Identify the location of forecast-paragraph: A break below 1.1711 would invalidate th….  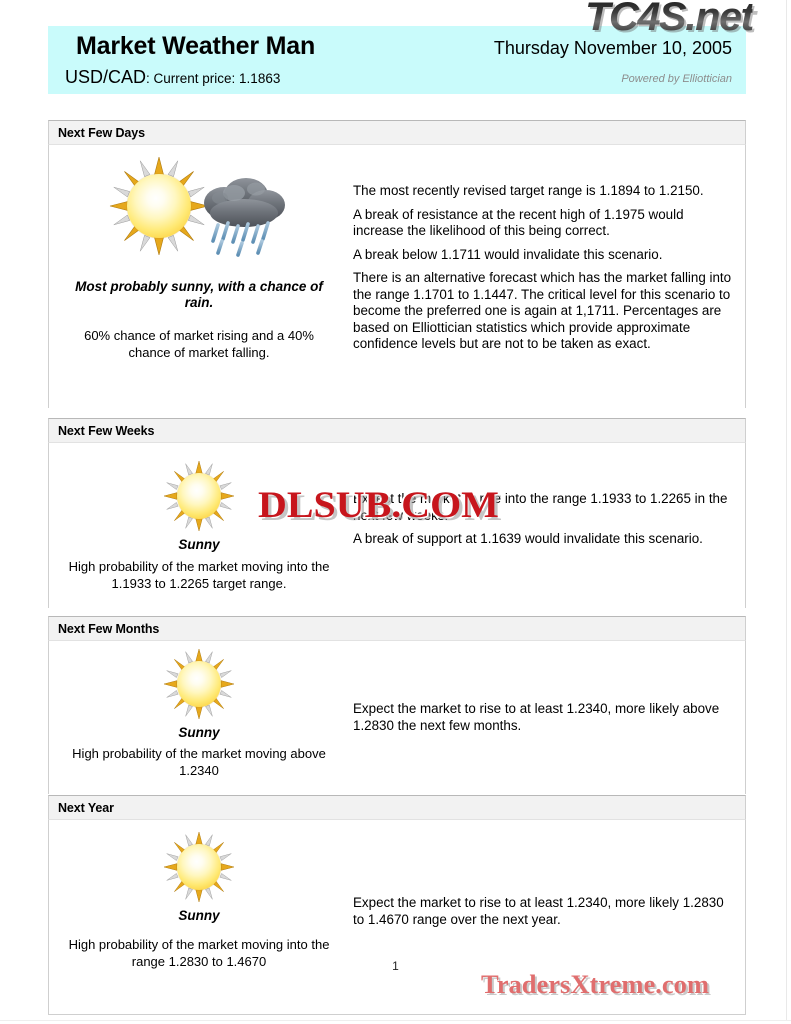
(508, 254).